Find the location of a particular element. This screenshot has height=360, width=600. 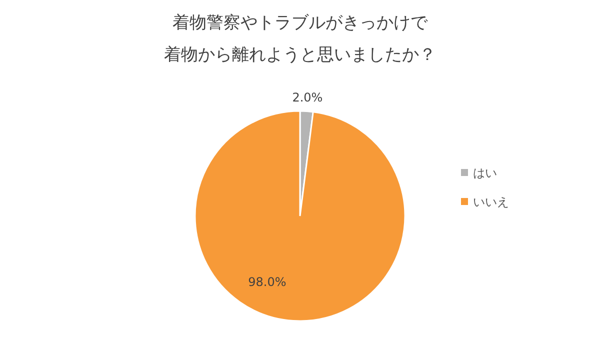

chart-title: 着物警察やトラブルがきっかけで is located at coordinates (300, 23).